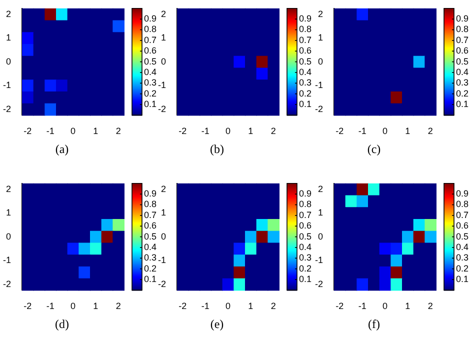 This screenshot has width=474, height=347. What do you see at coordinates (62, 324) in the screenshot?
I see `text: (d)` at bounding box center [62, 324].